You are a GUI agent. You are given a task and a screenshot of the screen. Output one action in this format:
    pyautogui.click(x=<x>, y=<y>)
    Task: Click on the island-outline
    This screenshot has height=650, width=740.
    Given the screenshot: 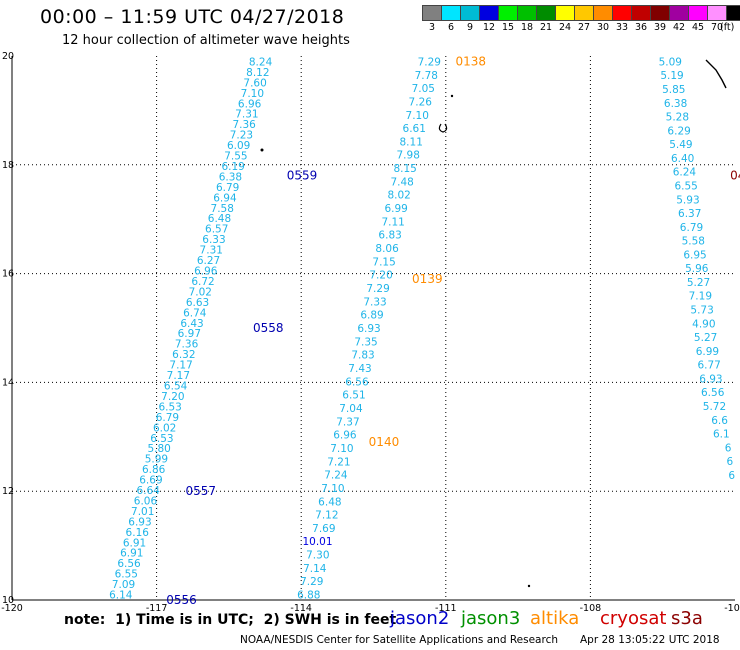 What is the action you would take?
    pyautogui.click(x=443, y=128)
    